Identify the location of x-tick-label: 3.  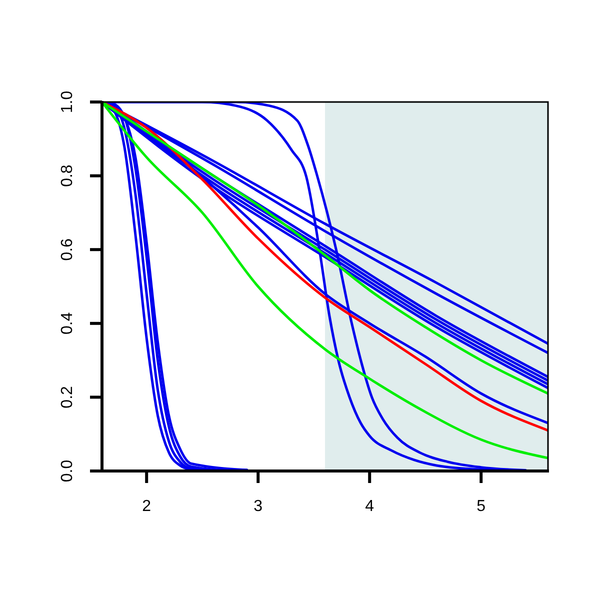
(258, 506).